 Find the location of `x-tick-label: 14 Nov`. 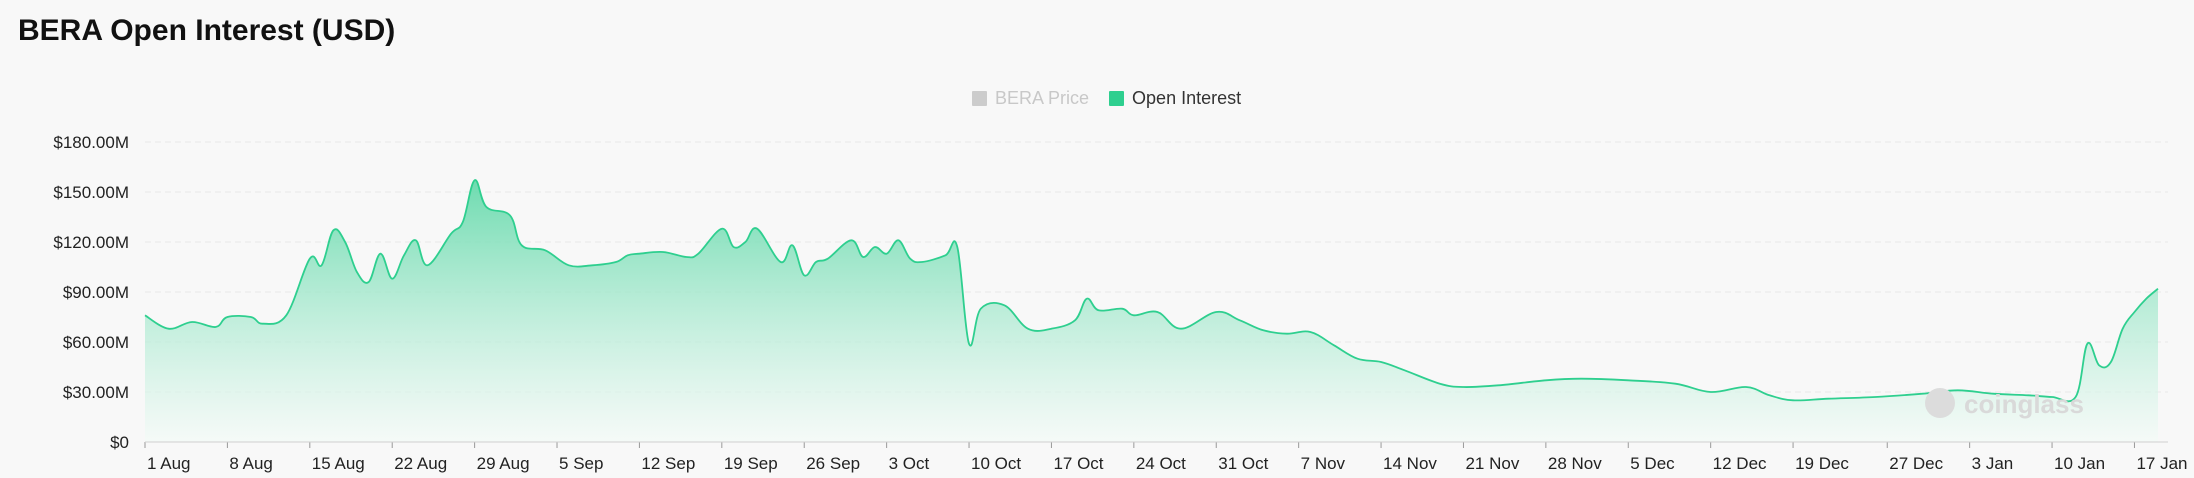

x-tick-label: 14 Nov is located at coordinates (1410, 463).